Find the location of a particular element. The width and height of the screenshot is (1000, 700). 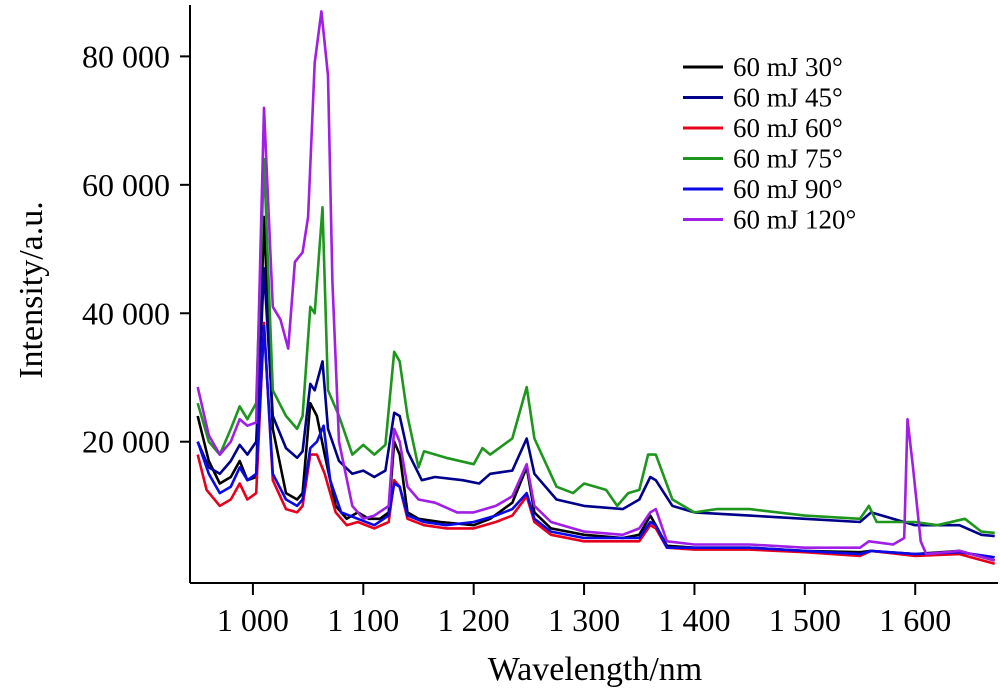

y-tick-label: 80 000 is located at coordinates (126, 56).